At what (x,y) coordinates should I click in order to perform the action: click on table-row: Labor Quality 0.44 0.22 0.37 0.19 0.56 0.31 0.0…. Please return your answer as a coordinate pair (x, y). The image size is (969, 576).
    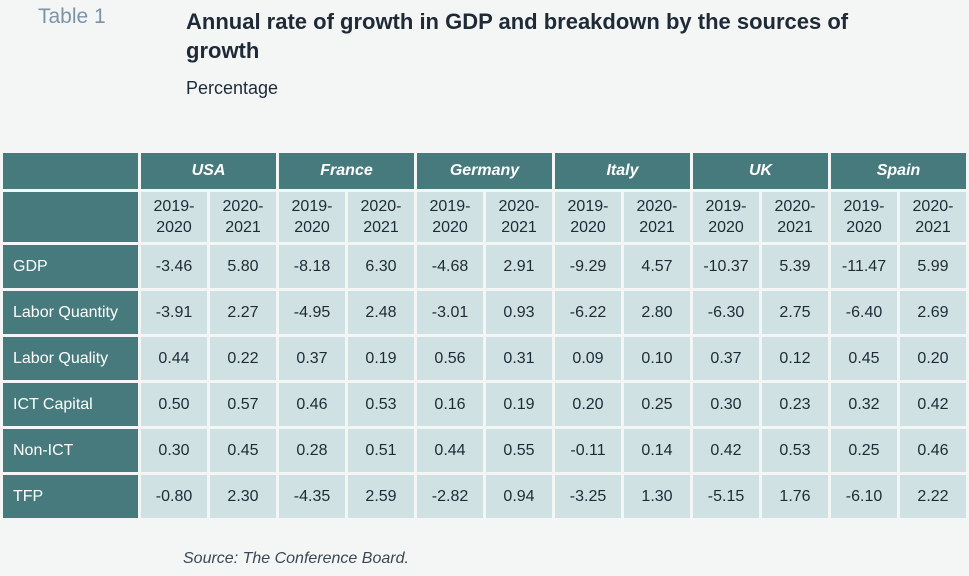
    Looking at the image, I should click on (484, 358).